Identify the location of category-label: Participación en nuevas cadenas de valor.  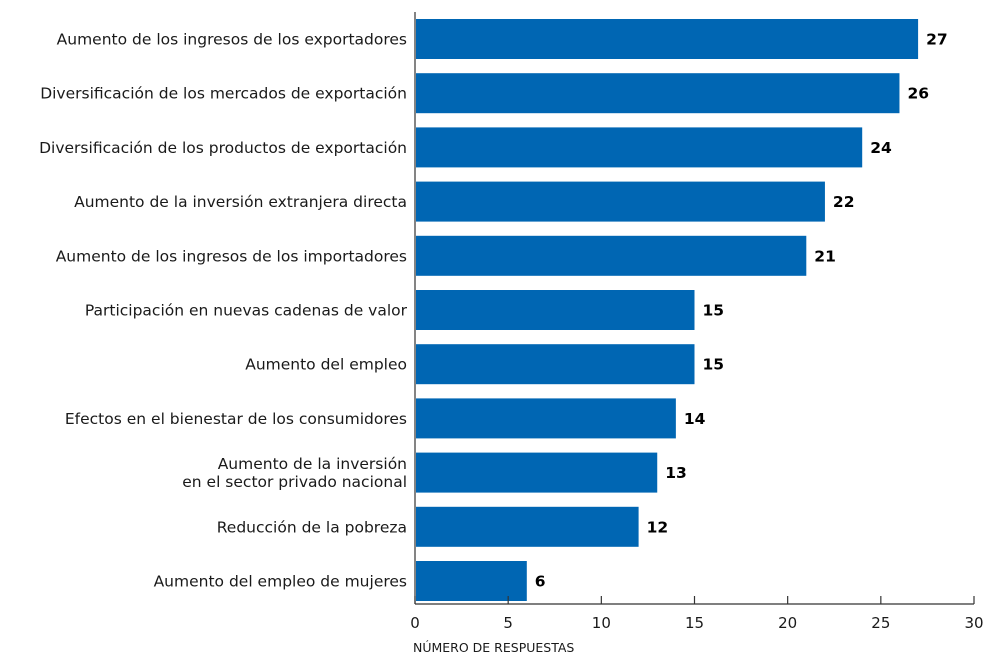
(246, 311).